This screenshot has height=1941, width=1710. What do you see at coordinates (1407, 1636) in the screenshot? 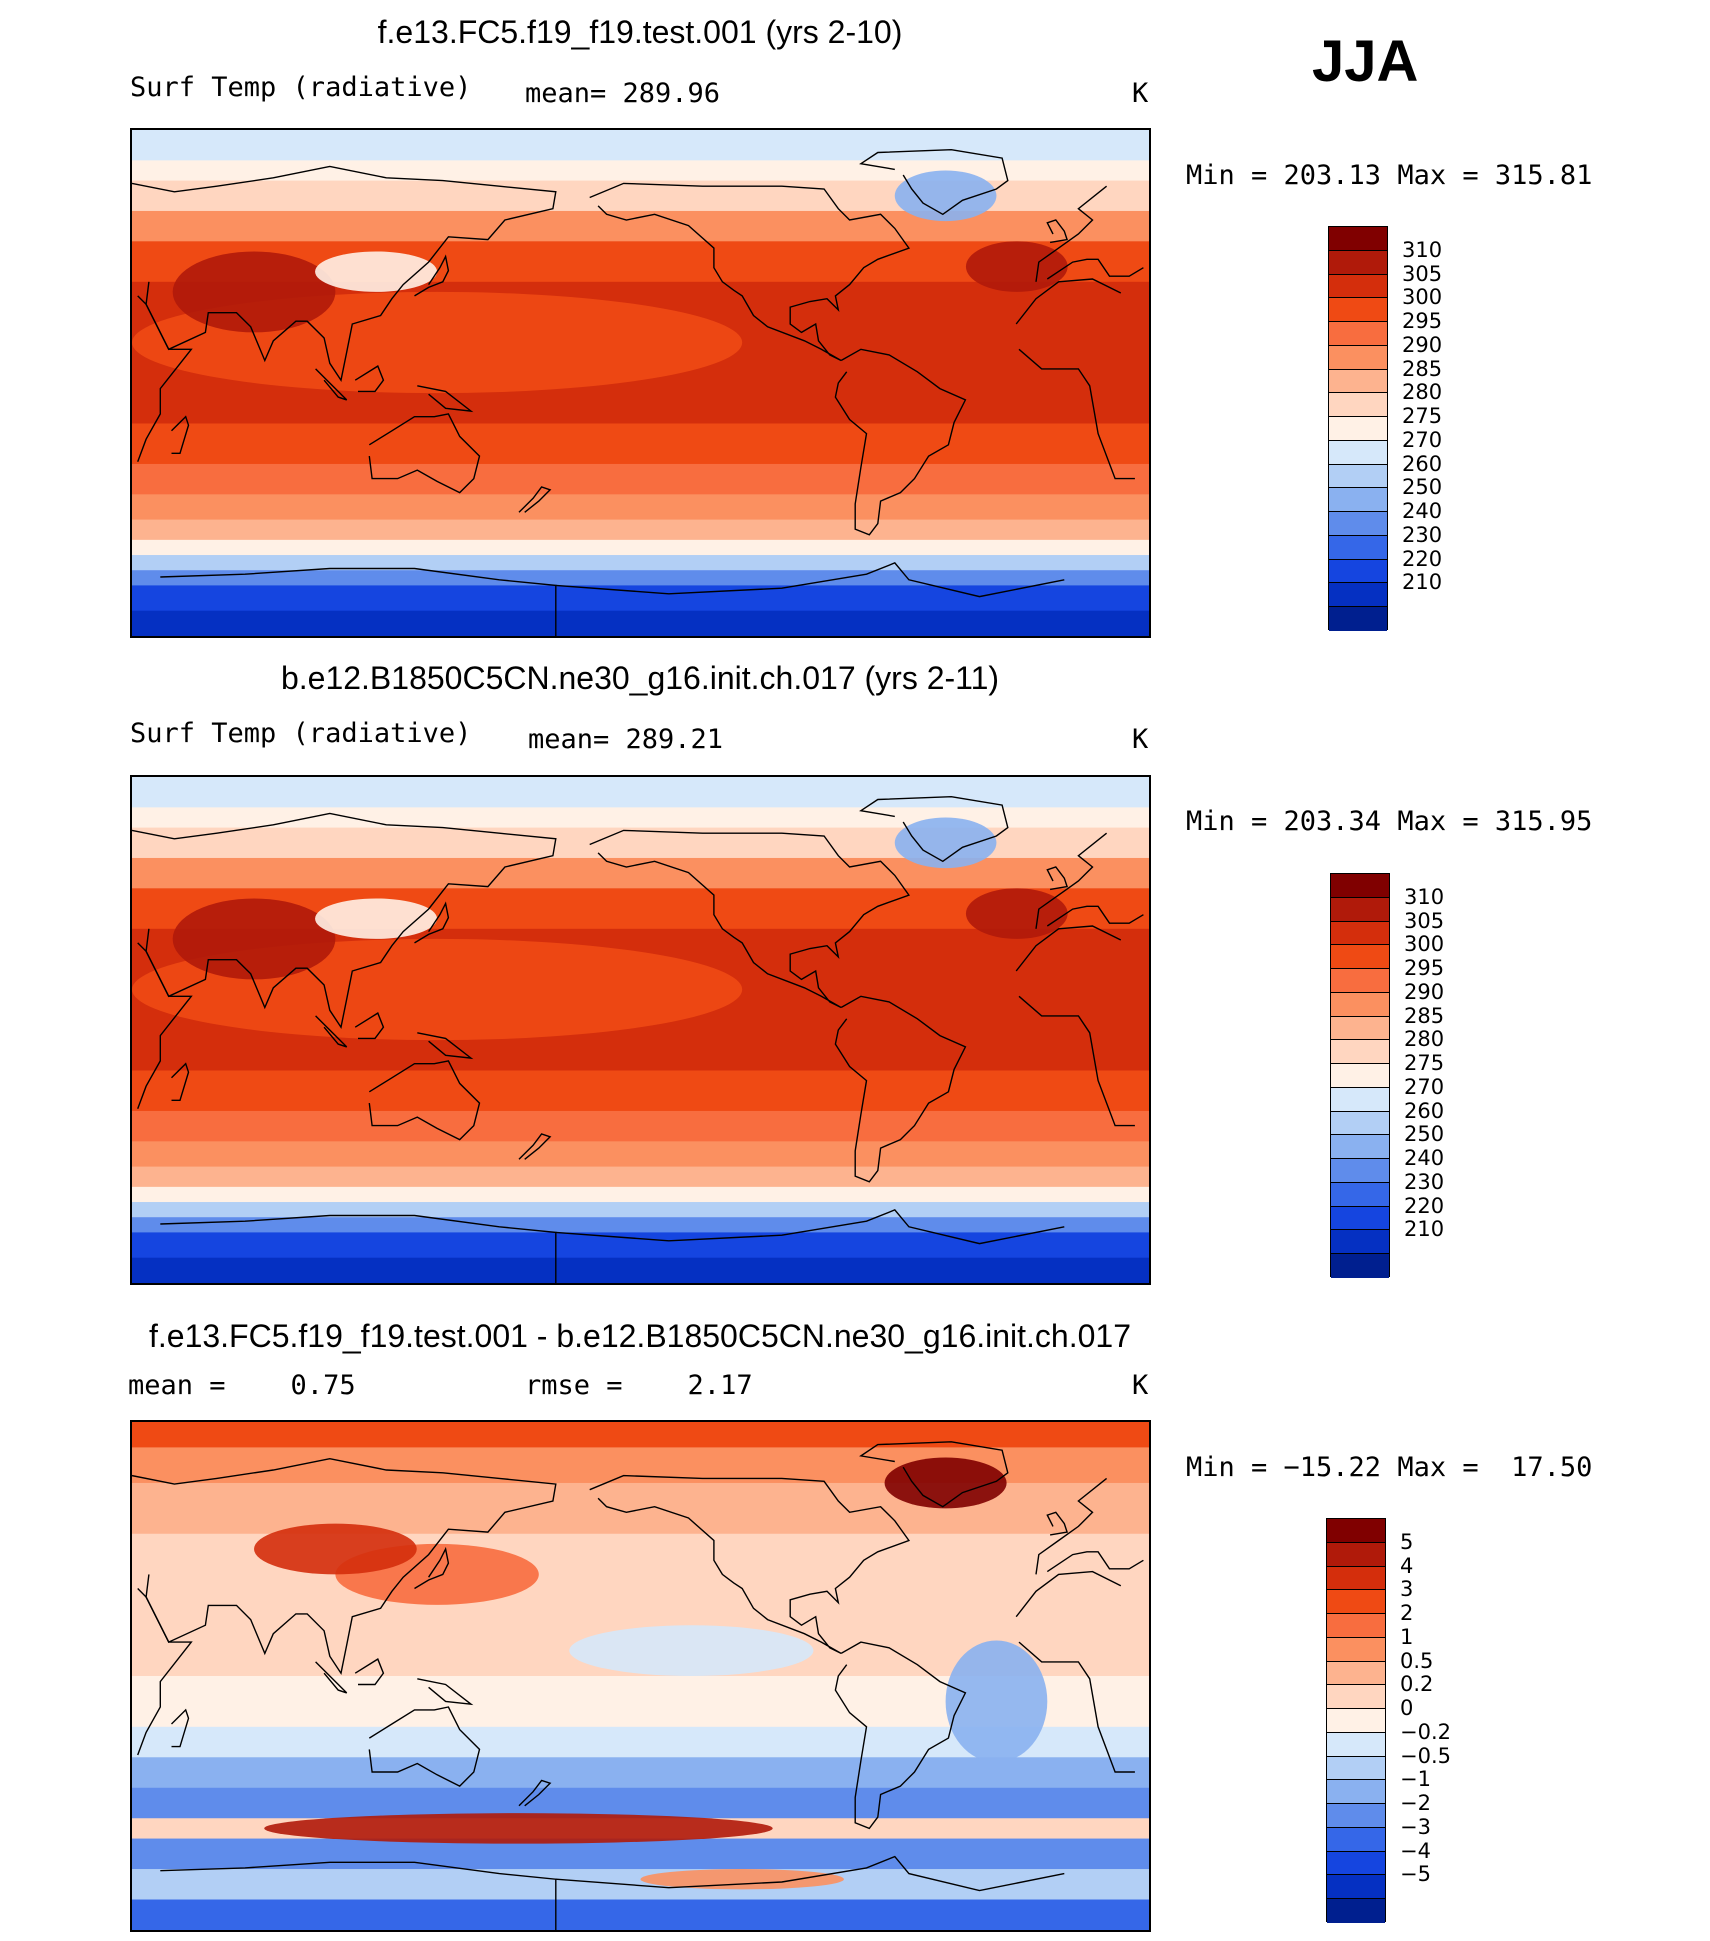
I see `colorbar-tick-label: 1` at bounding box center [1407, 1636].